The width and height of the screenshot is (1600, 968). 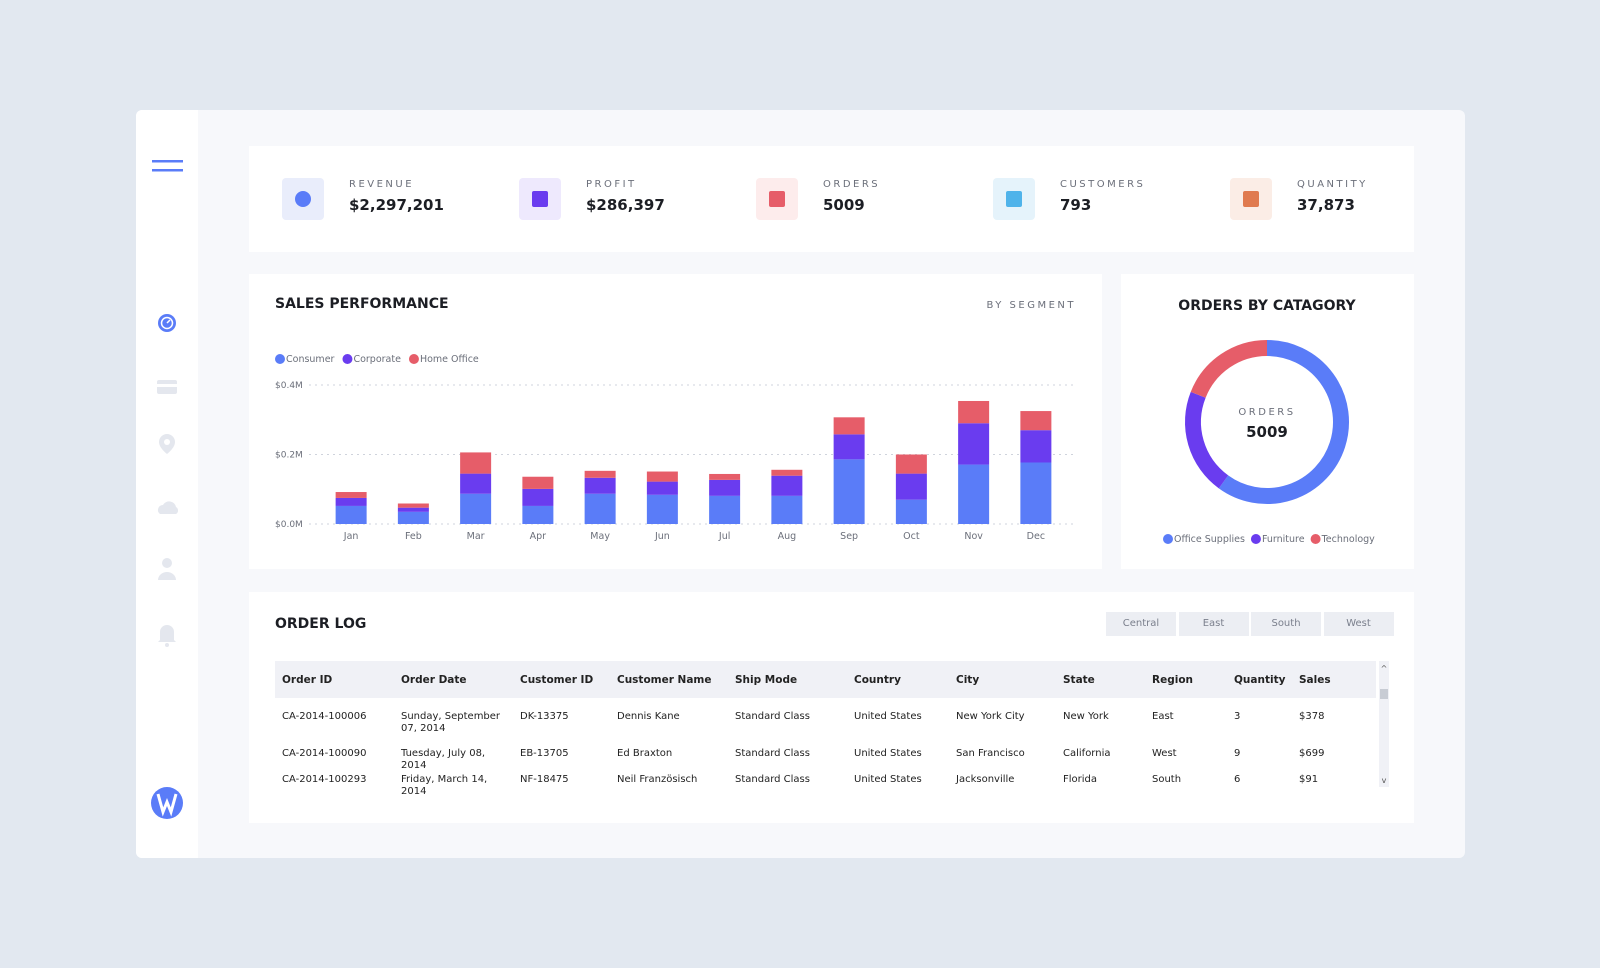 I want to click on chart-title: SALES PERFORMANCE, so click(x=362, y=304).